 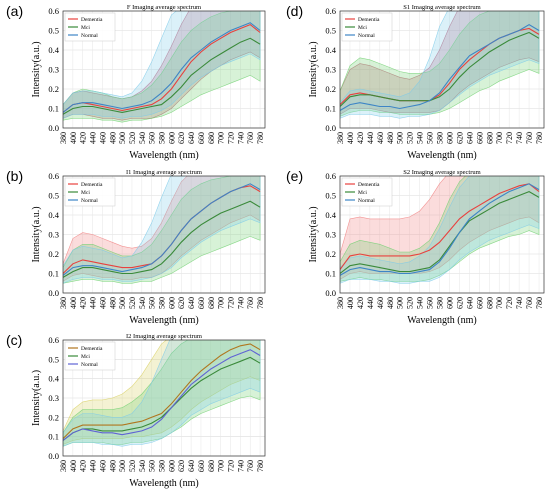 I want to click on x-tick-label: 500, so click(x=400, y=138).